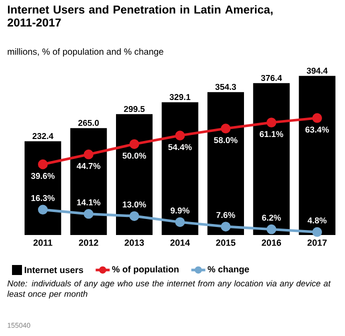 This screenshot has height=336, width=345. What do you see at coordinates (88, 243) in the screenshot?
I see `x-tick-label: 2012` at bounding box center [88, 243].